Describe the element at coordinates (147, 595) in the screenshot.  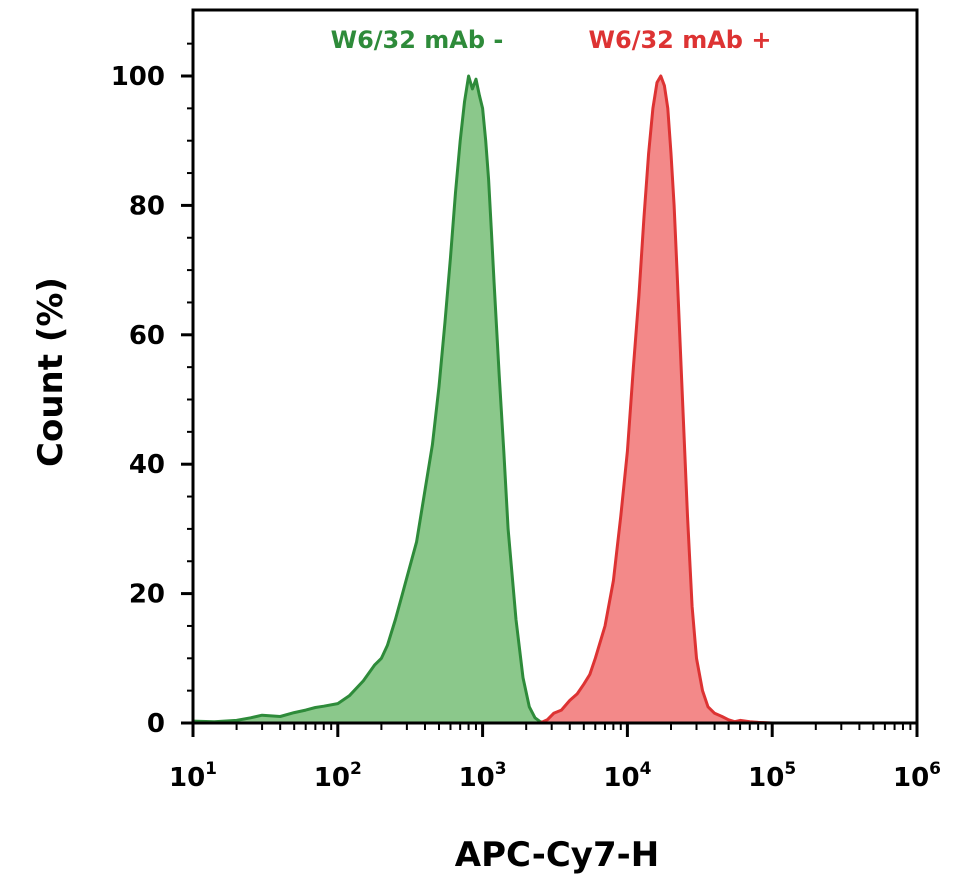
I see `y-tick-label-20: 20` at that location.